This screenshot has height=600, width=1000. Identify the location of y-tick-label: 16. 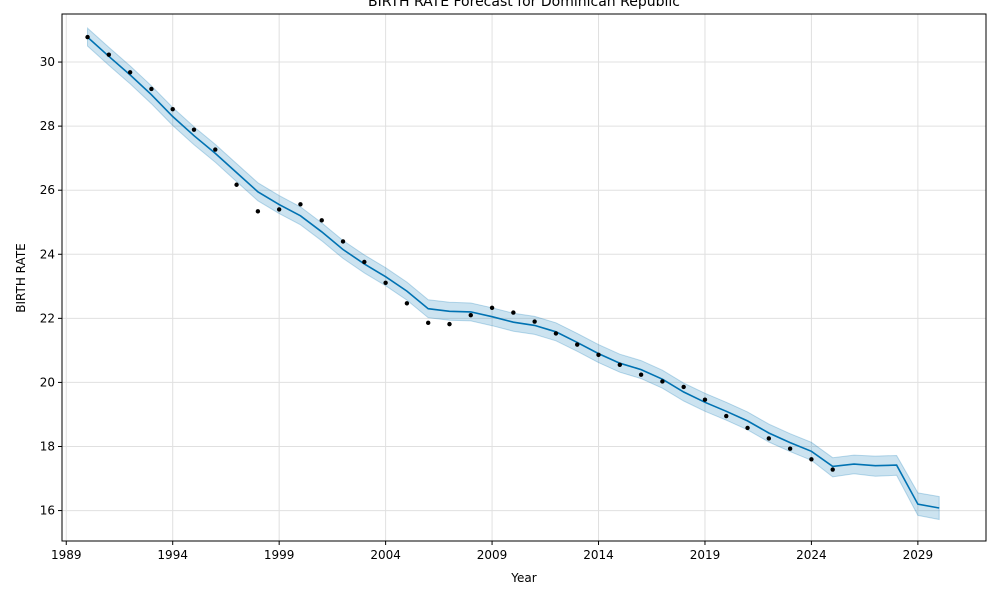
(47, 511).